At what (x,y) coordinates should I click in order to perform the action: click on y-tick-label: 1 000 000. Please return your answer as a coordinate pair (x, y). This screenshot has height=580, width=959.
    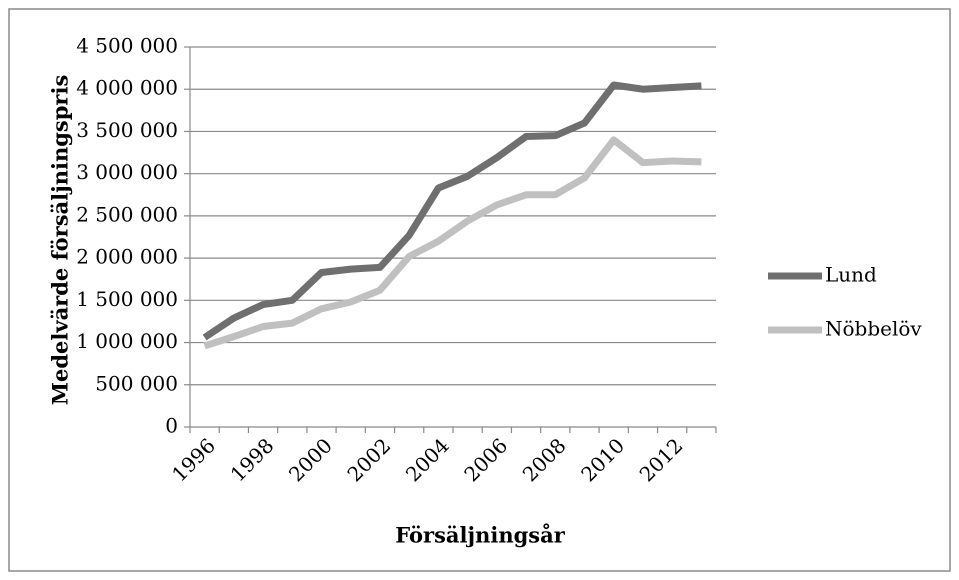
    Looking at the image, I should click on (127, 341).